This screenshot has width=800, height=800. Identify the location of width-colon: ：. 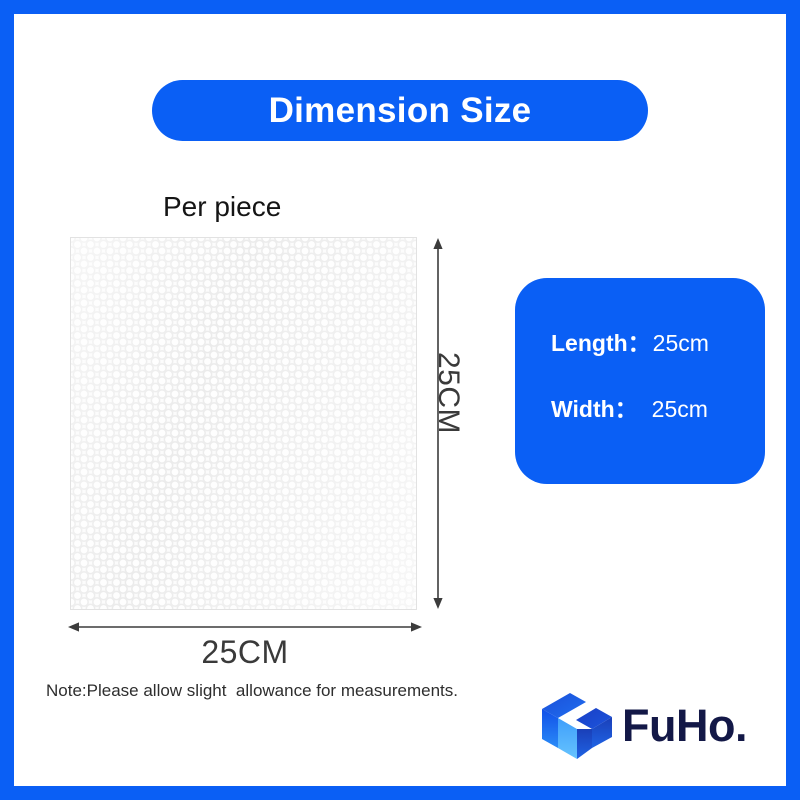
(626, 409).